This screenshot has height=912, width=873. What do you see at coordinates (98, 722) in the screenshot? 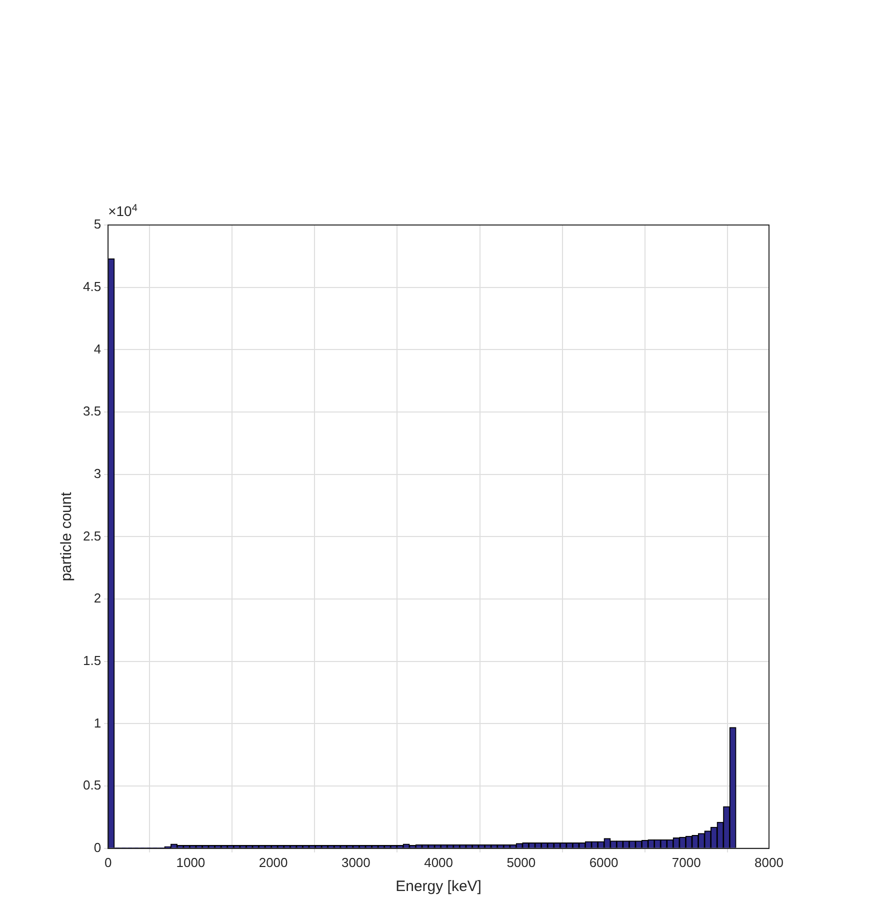
I see `y-tick-label: 1` at bounding box center [98, 722].